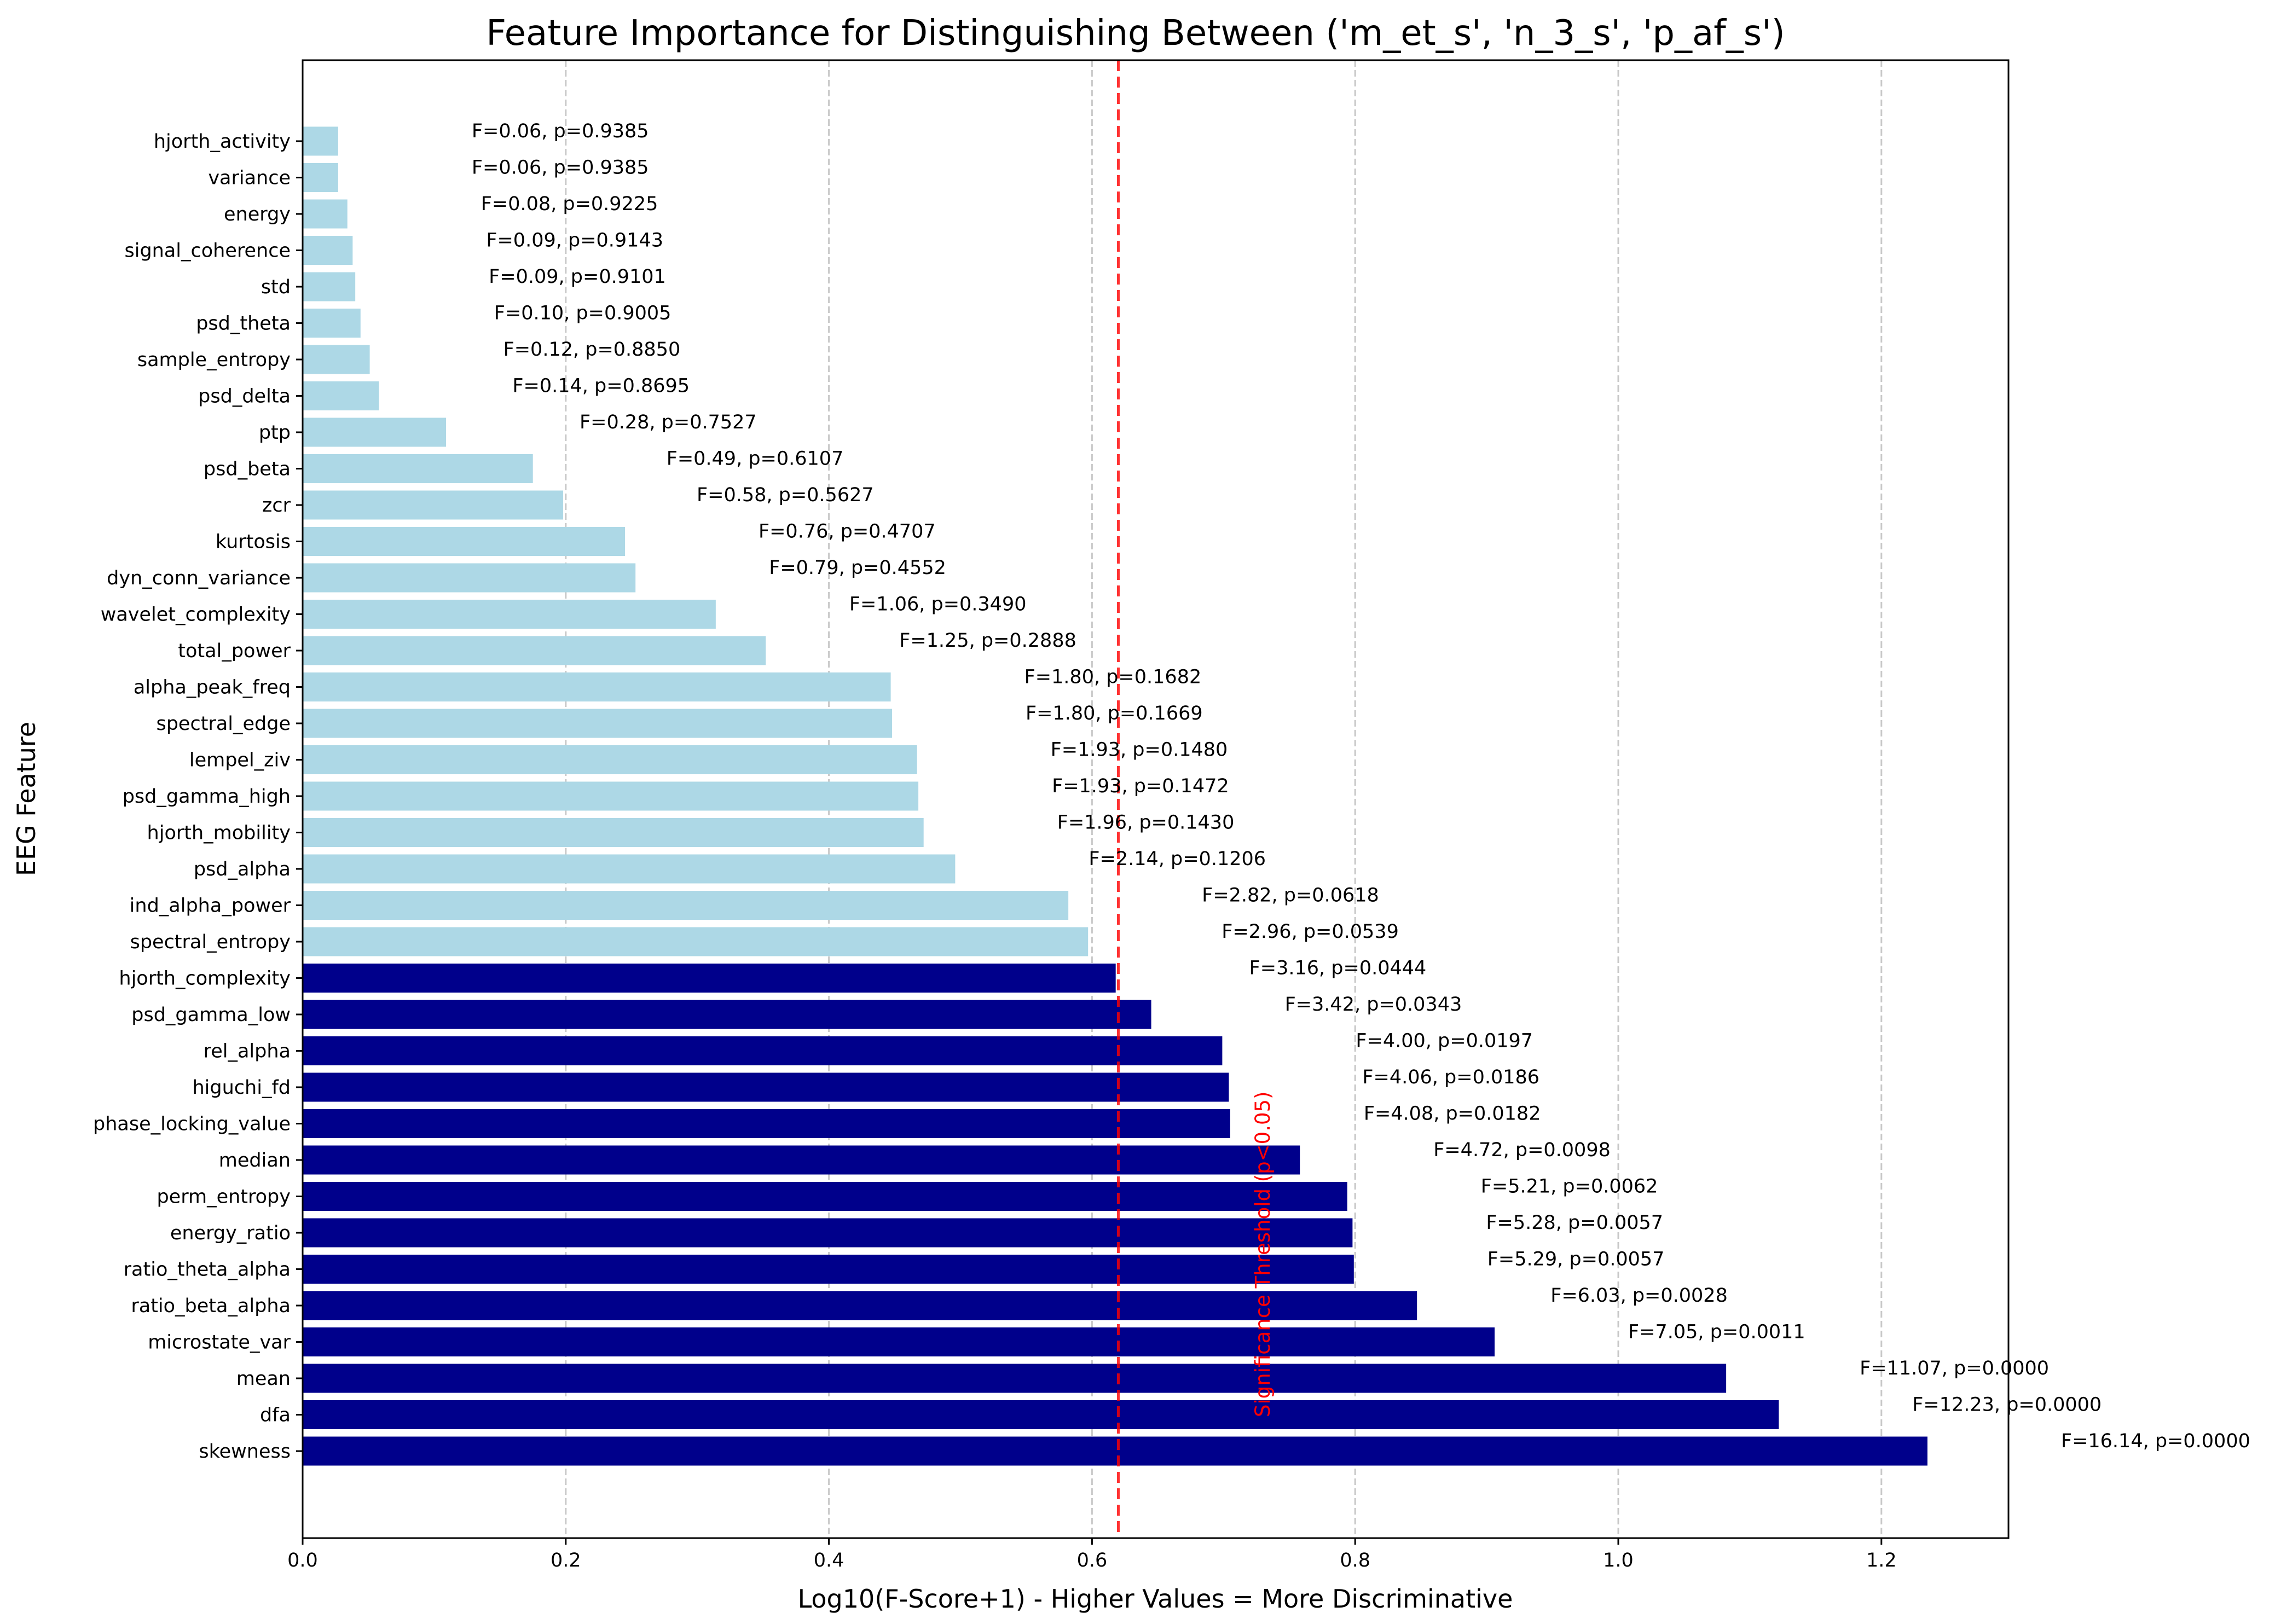 The width and height of the screenshot is (2275, 1624). Describe the element at coordinates (614, 832) in the screenshot. I see `bar-hjorth_mobility` at that location.